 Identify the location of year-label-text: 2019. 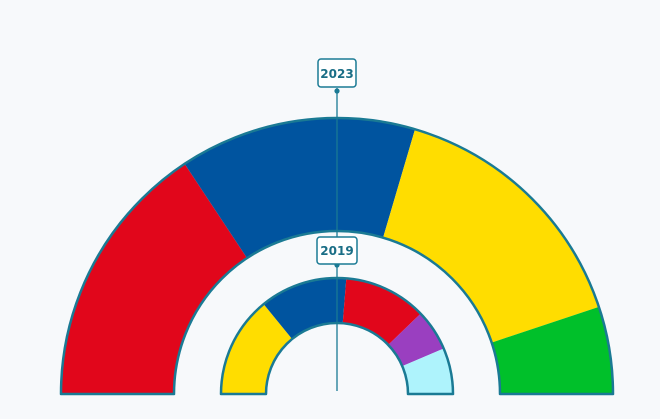
(336, 251).